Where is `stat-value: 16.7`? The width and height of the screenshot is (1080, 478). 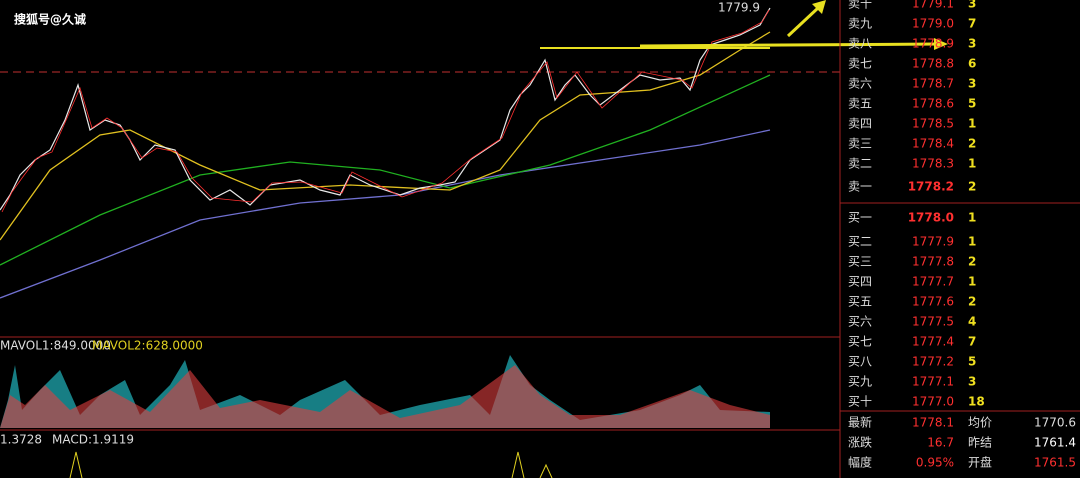 stat-value: 16.7 is located at coordinates (940, 443).